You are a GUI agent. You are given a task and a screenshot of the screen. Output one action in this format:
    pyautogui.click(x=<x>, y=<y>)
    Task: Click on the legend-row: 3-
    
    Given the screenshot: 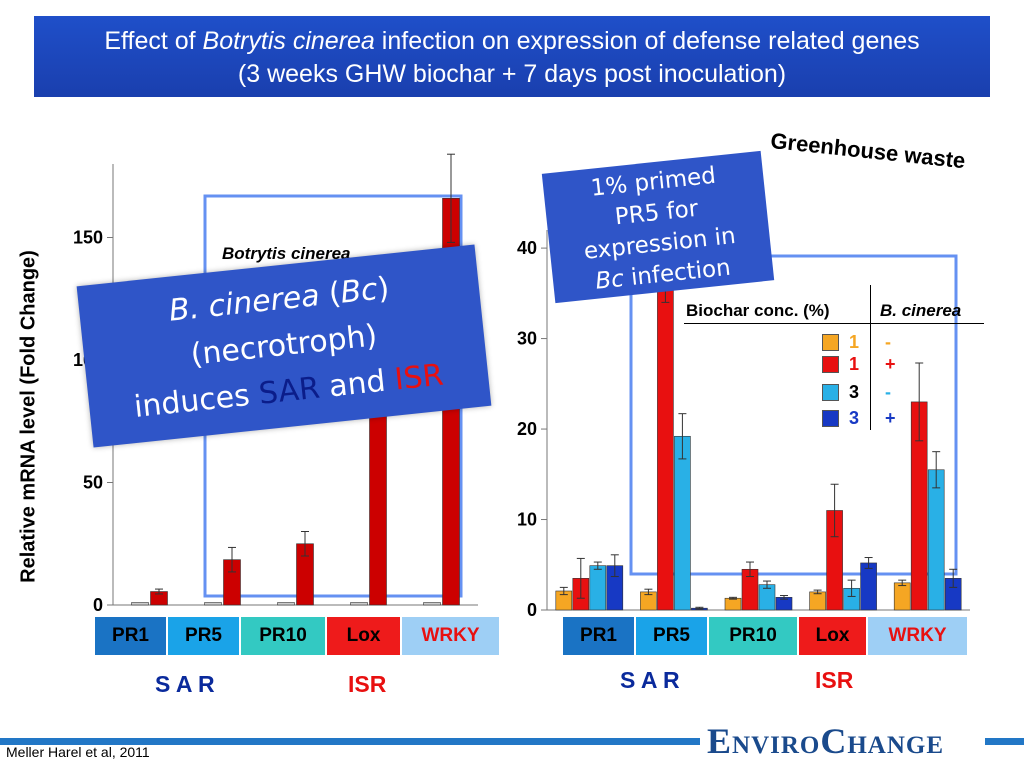 What is the action you would take?
    pyautogui.click(x=856, y=392)
    